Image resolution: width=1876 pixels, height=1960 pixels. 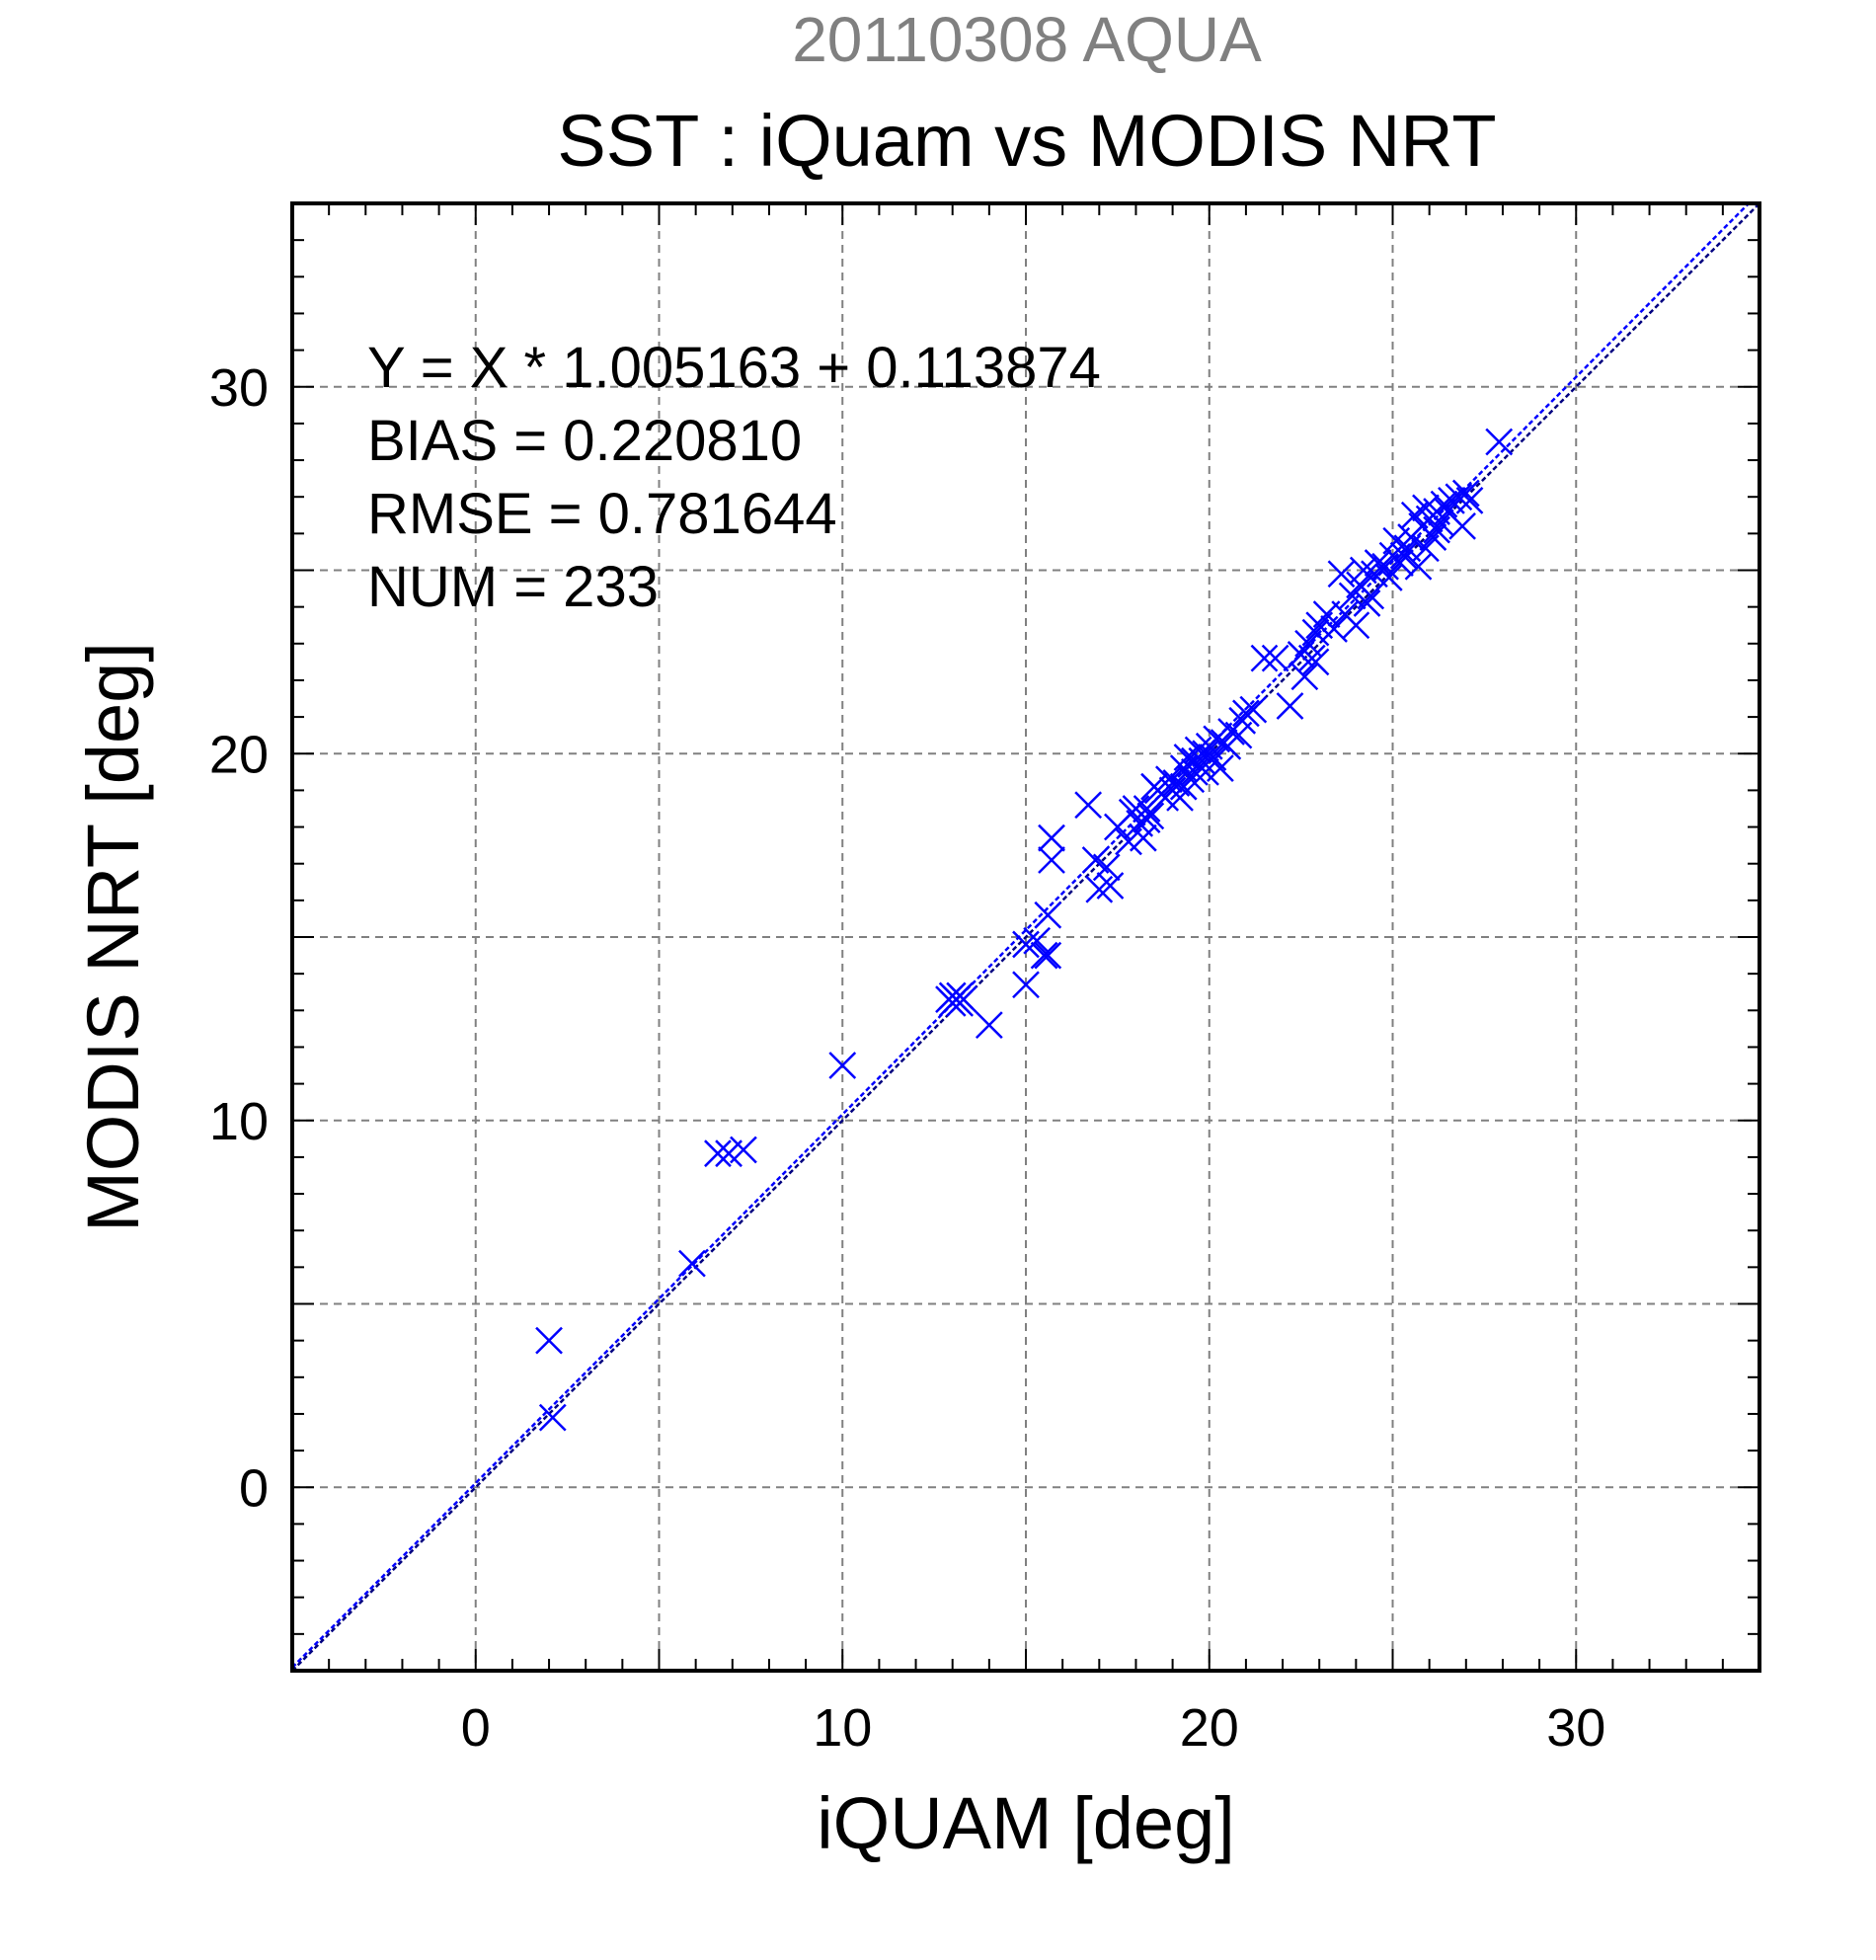 I want to click on x-tick-label: 0, so click(x=476, y=1728).